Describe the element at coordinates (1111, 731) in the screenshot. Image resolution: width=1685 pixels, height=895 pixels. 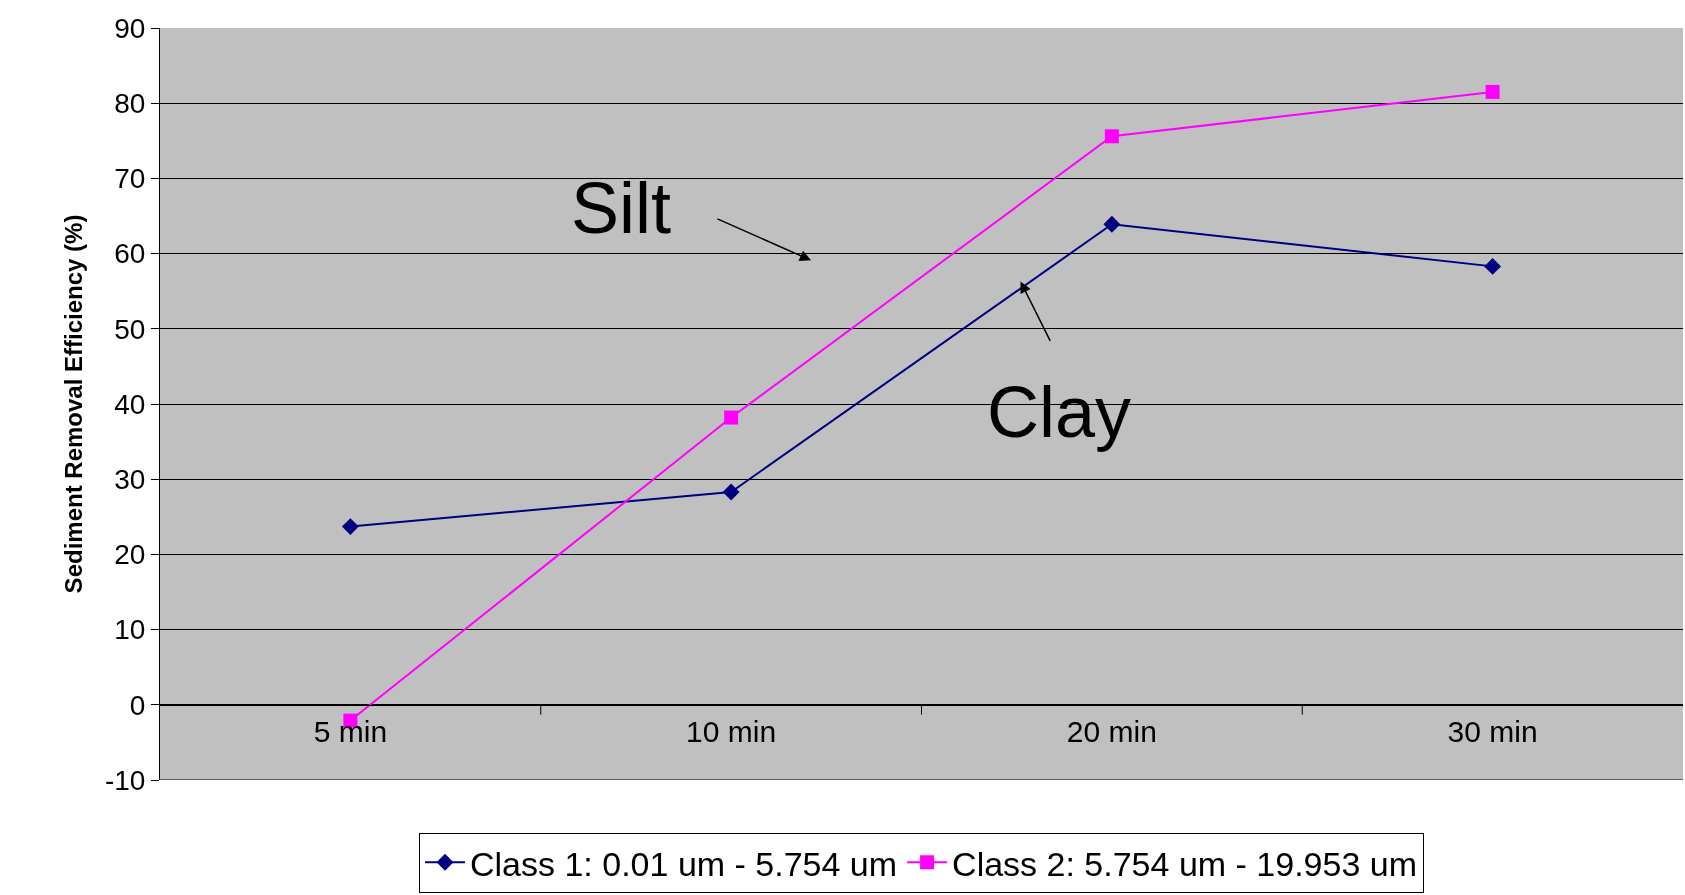
I see `x-tick-label: 20 min` at that location.